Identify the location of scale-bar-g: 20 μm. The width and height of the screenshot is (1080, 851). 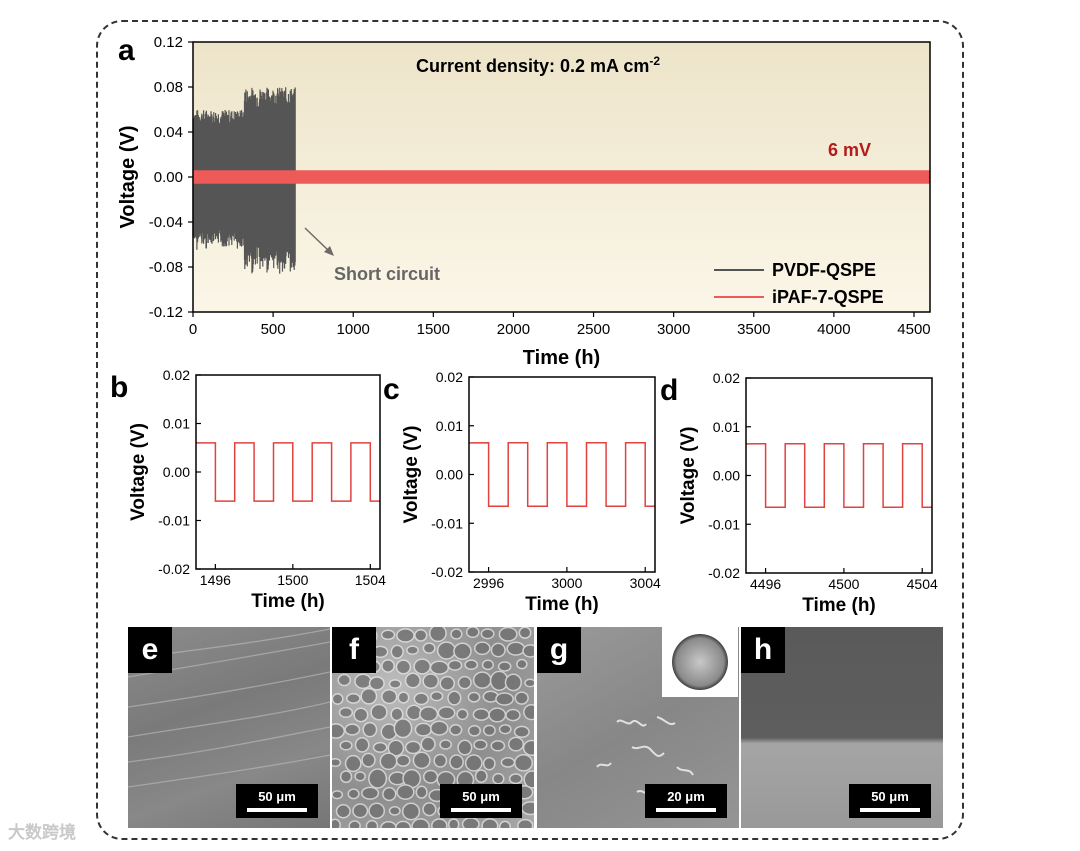
(686, 801).